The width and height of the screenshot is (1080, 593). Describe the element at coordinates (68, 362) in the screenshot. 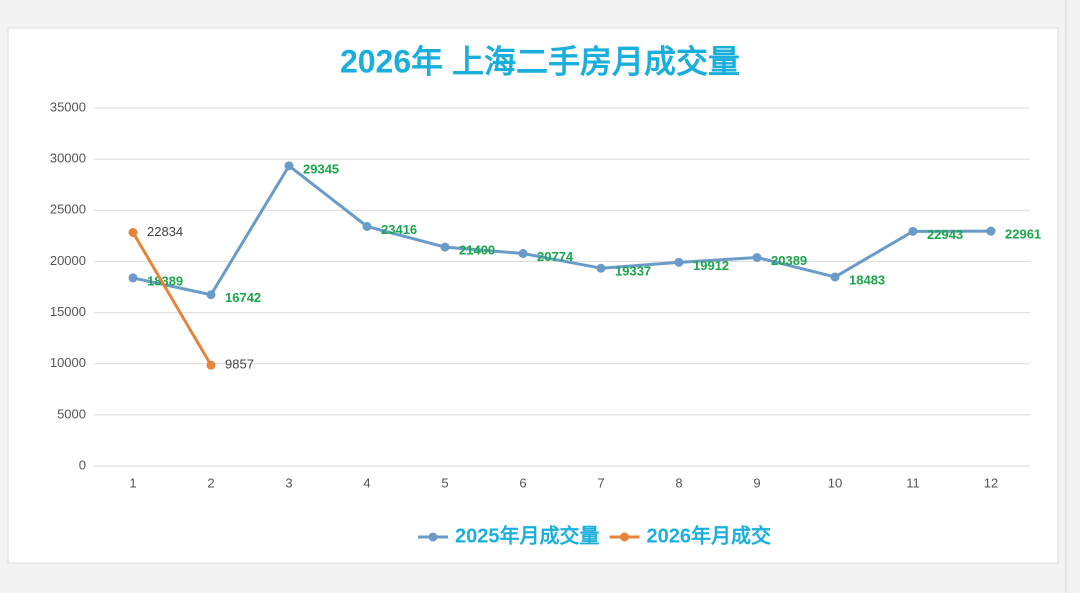

I see `y-tick-label: 10000` at that location.